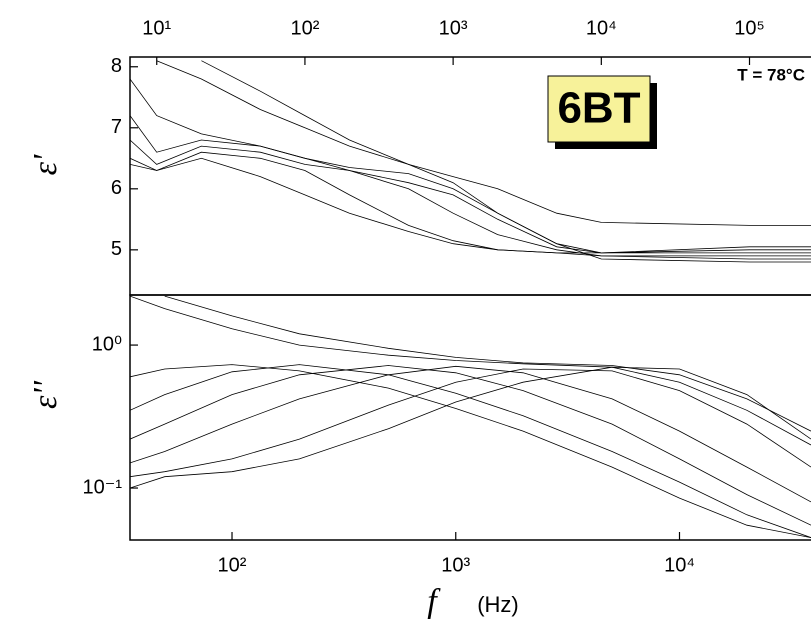  What do you see at coordinates (116, 249) in the screenshot?
I see `y-tick-label: 5` at bounding box center [116, 249].